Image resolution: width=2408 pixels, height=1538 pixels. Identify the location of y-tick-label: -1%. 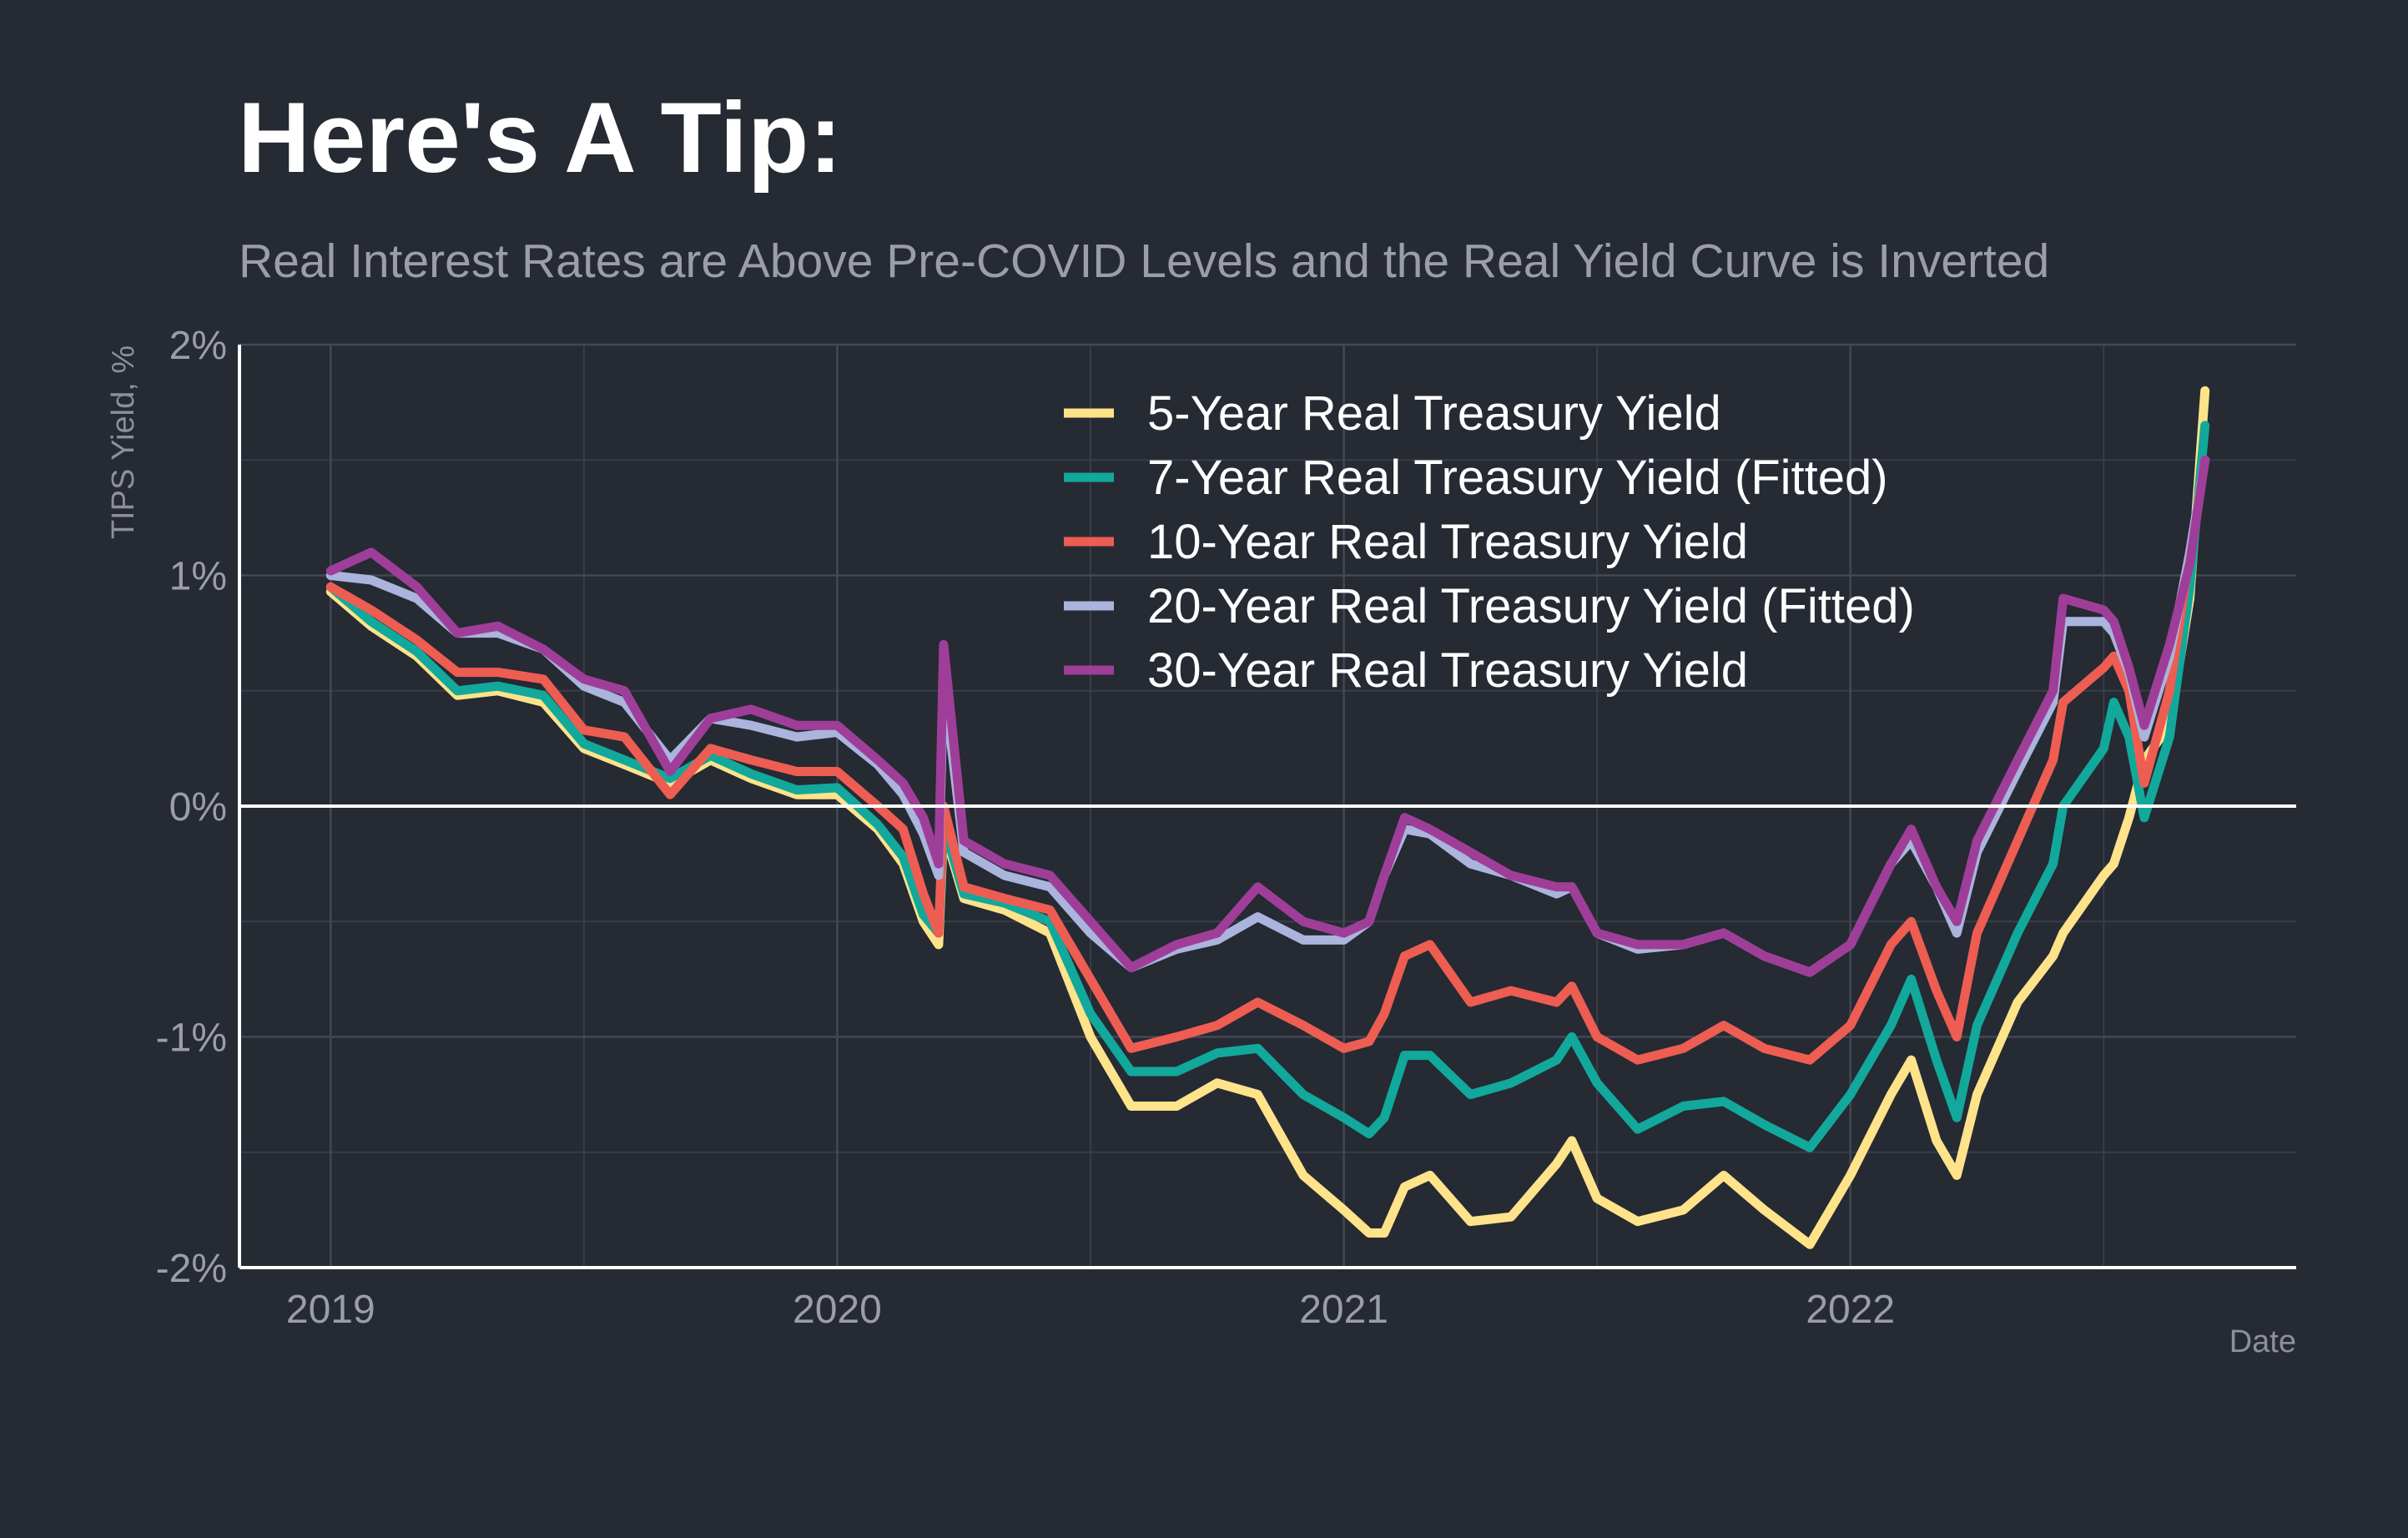
(191, 1038).